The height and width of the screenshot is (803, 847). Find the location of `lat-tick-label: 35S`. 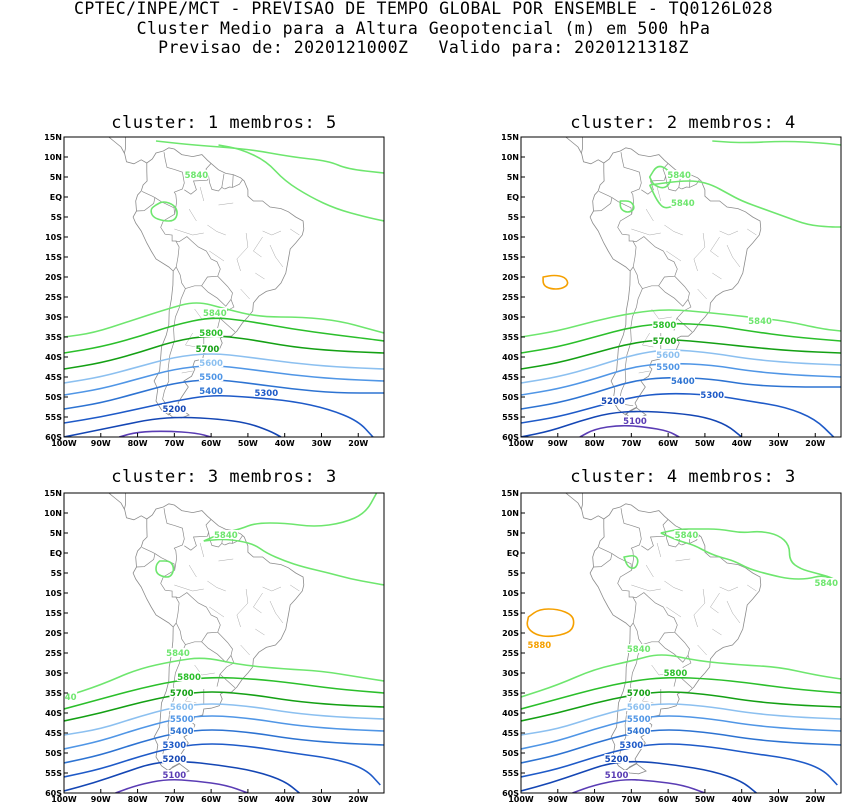

lat-tick-label: 35S is located at coordinates (53, 337).